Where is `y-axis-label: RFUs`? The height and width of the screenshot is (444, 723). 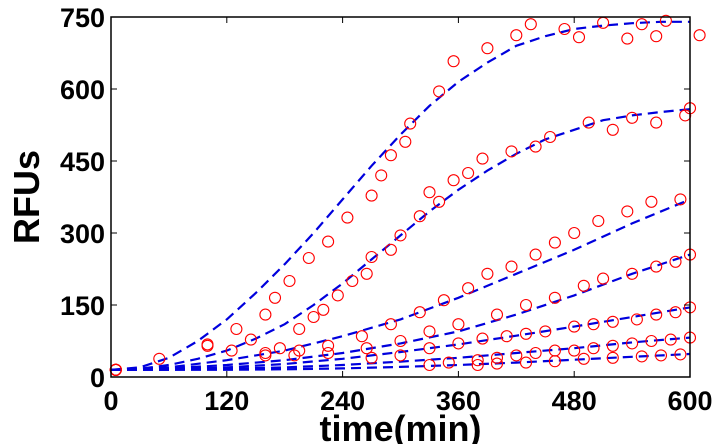 y-axis-label: RFUs is located at coordinates (26, 197).